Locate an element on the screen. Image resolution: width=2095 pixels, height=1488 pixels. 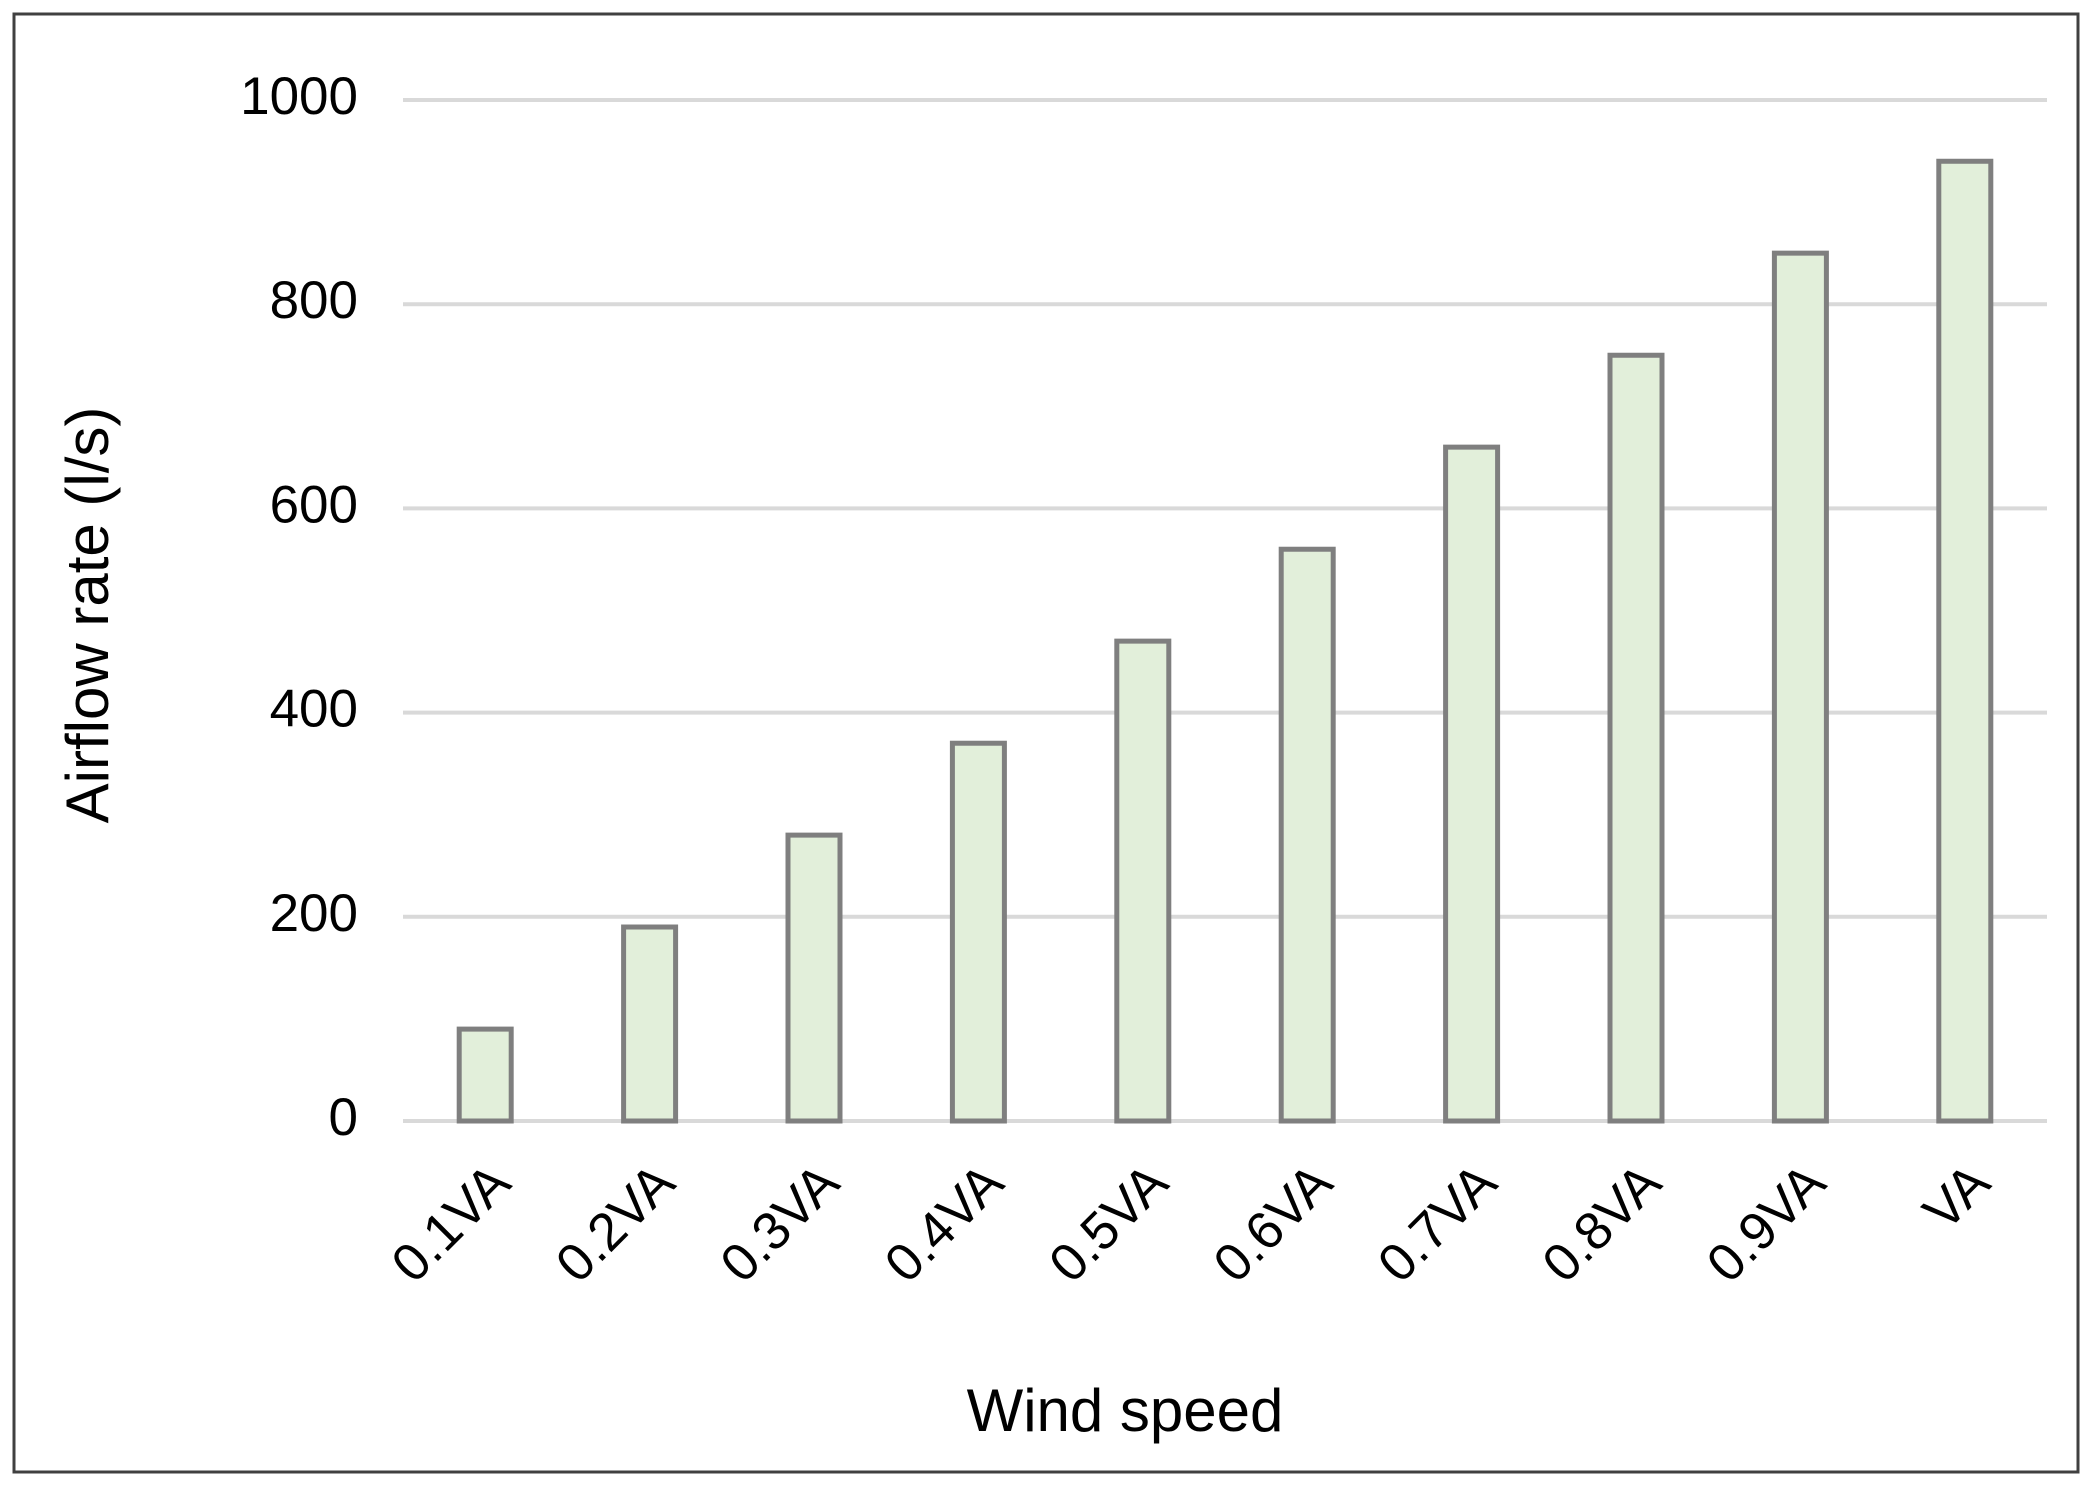
y-axis-title: Airflow rate (l/s) is located at coordinates (87, 615).